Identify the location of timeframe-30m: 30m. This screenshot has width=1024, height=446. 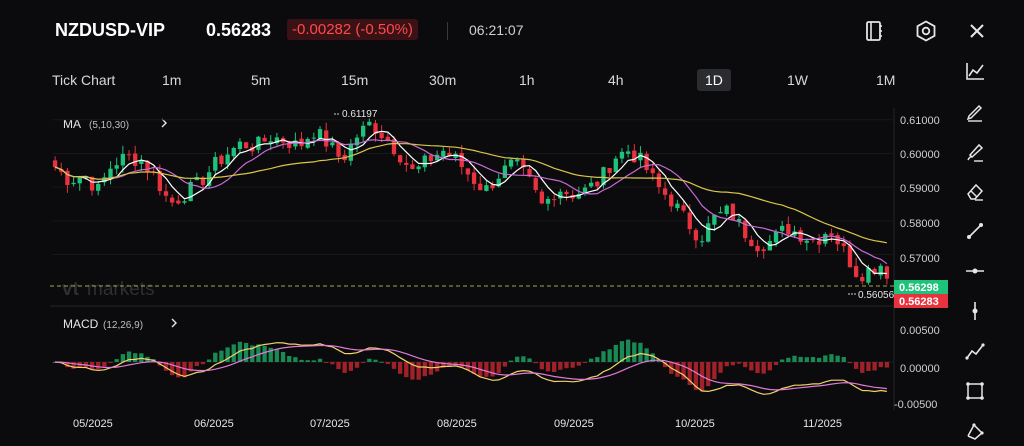
(443, 80).